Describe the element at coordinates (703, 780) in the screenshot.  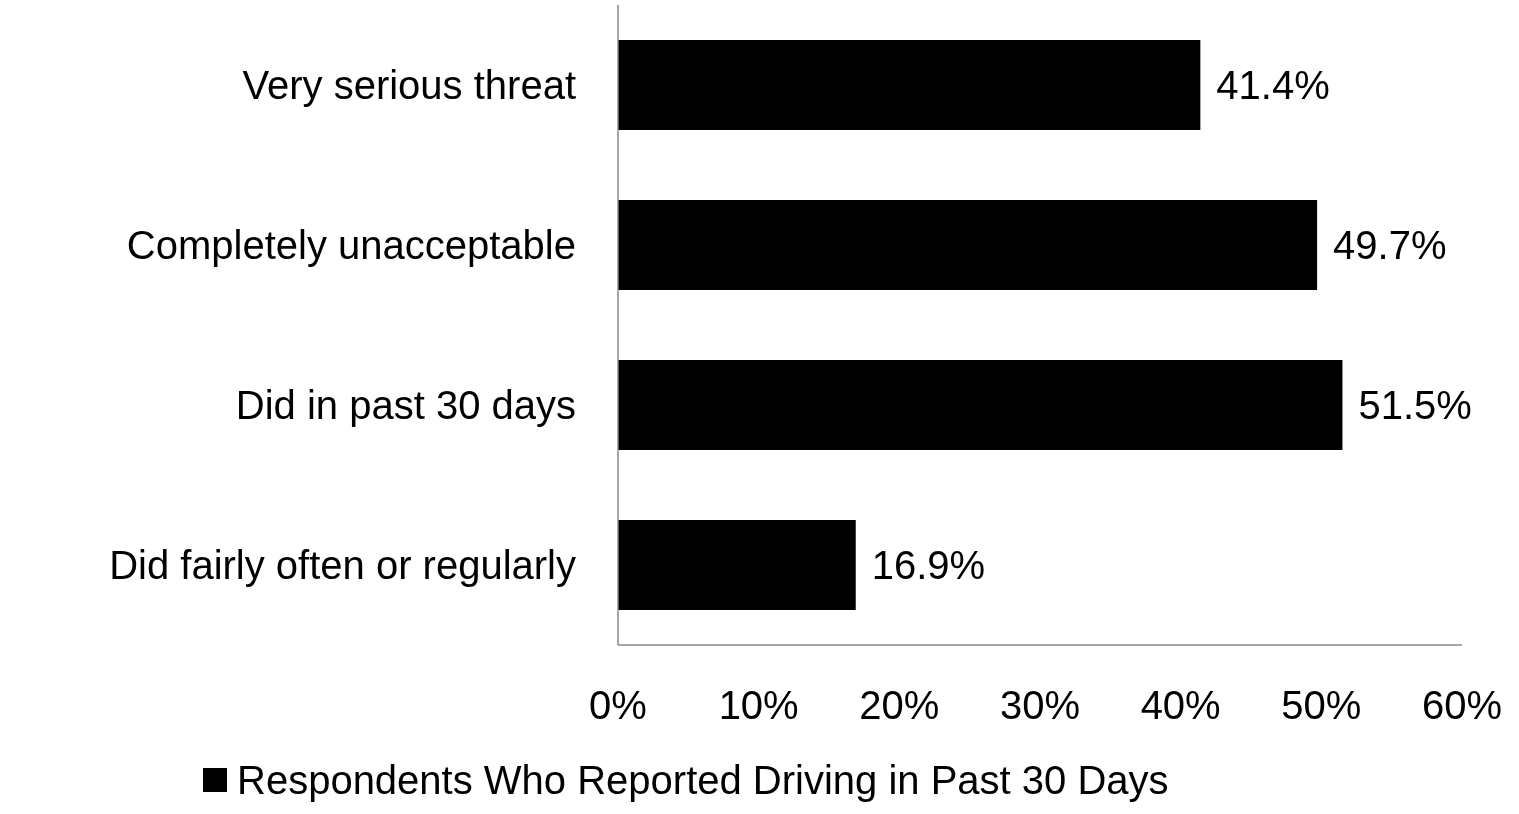
I see `legend-label: Respondents Who Reported Driving in Past 30 Days` at that location.